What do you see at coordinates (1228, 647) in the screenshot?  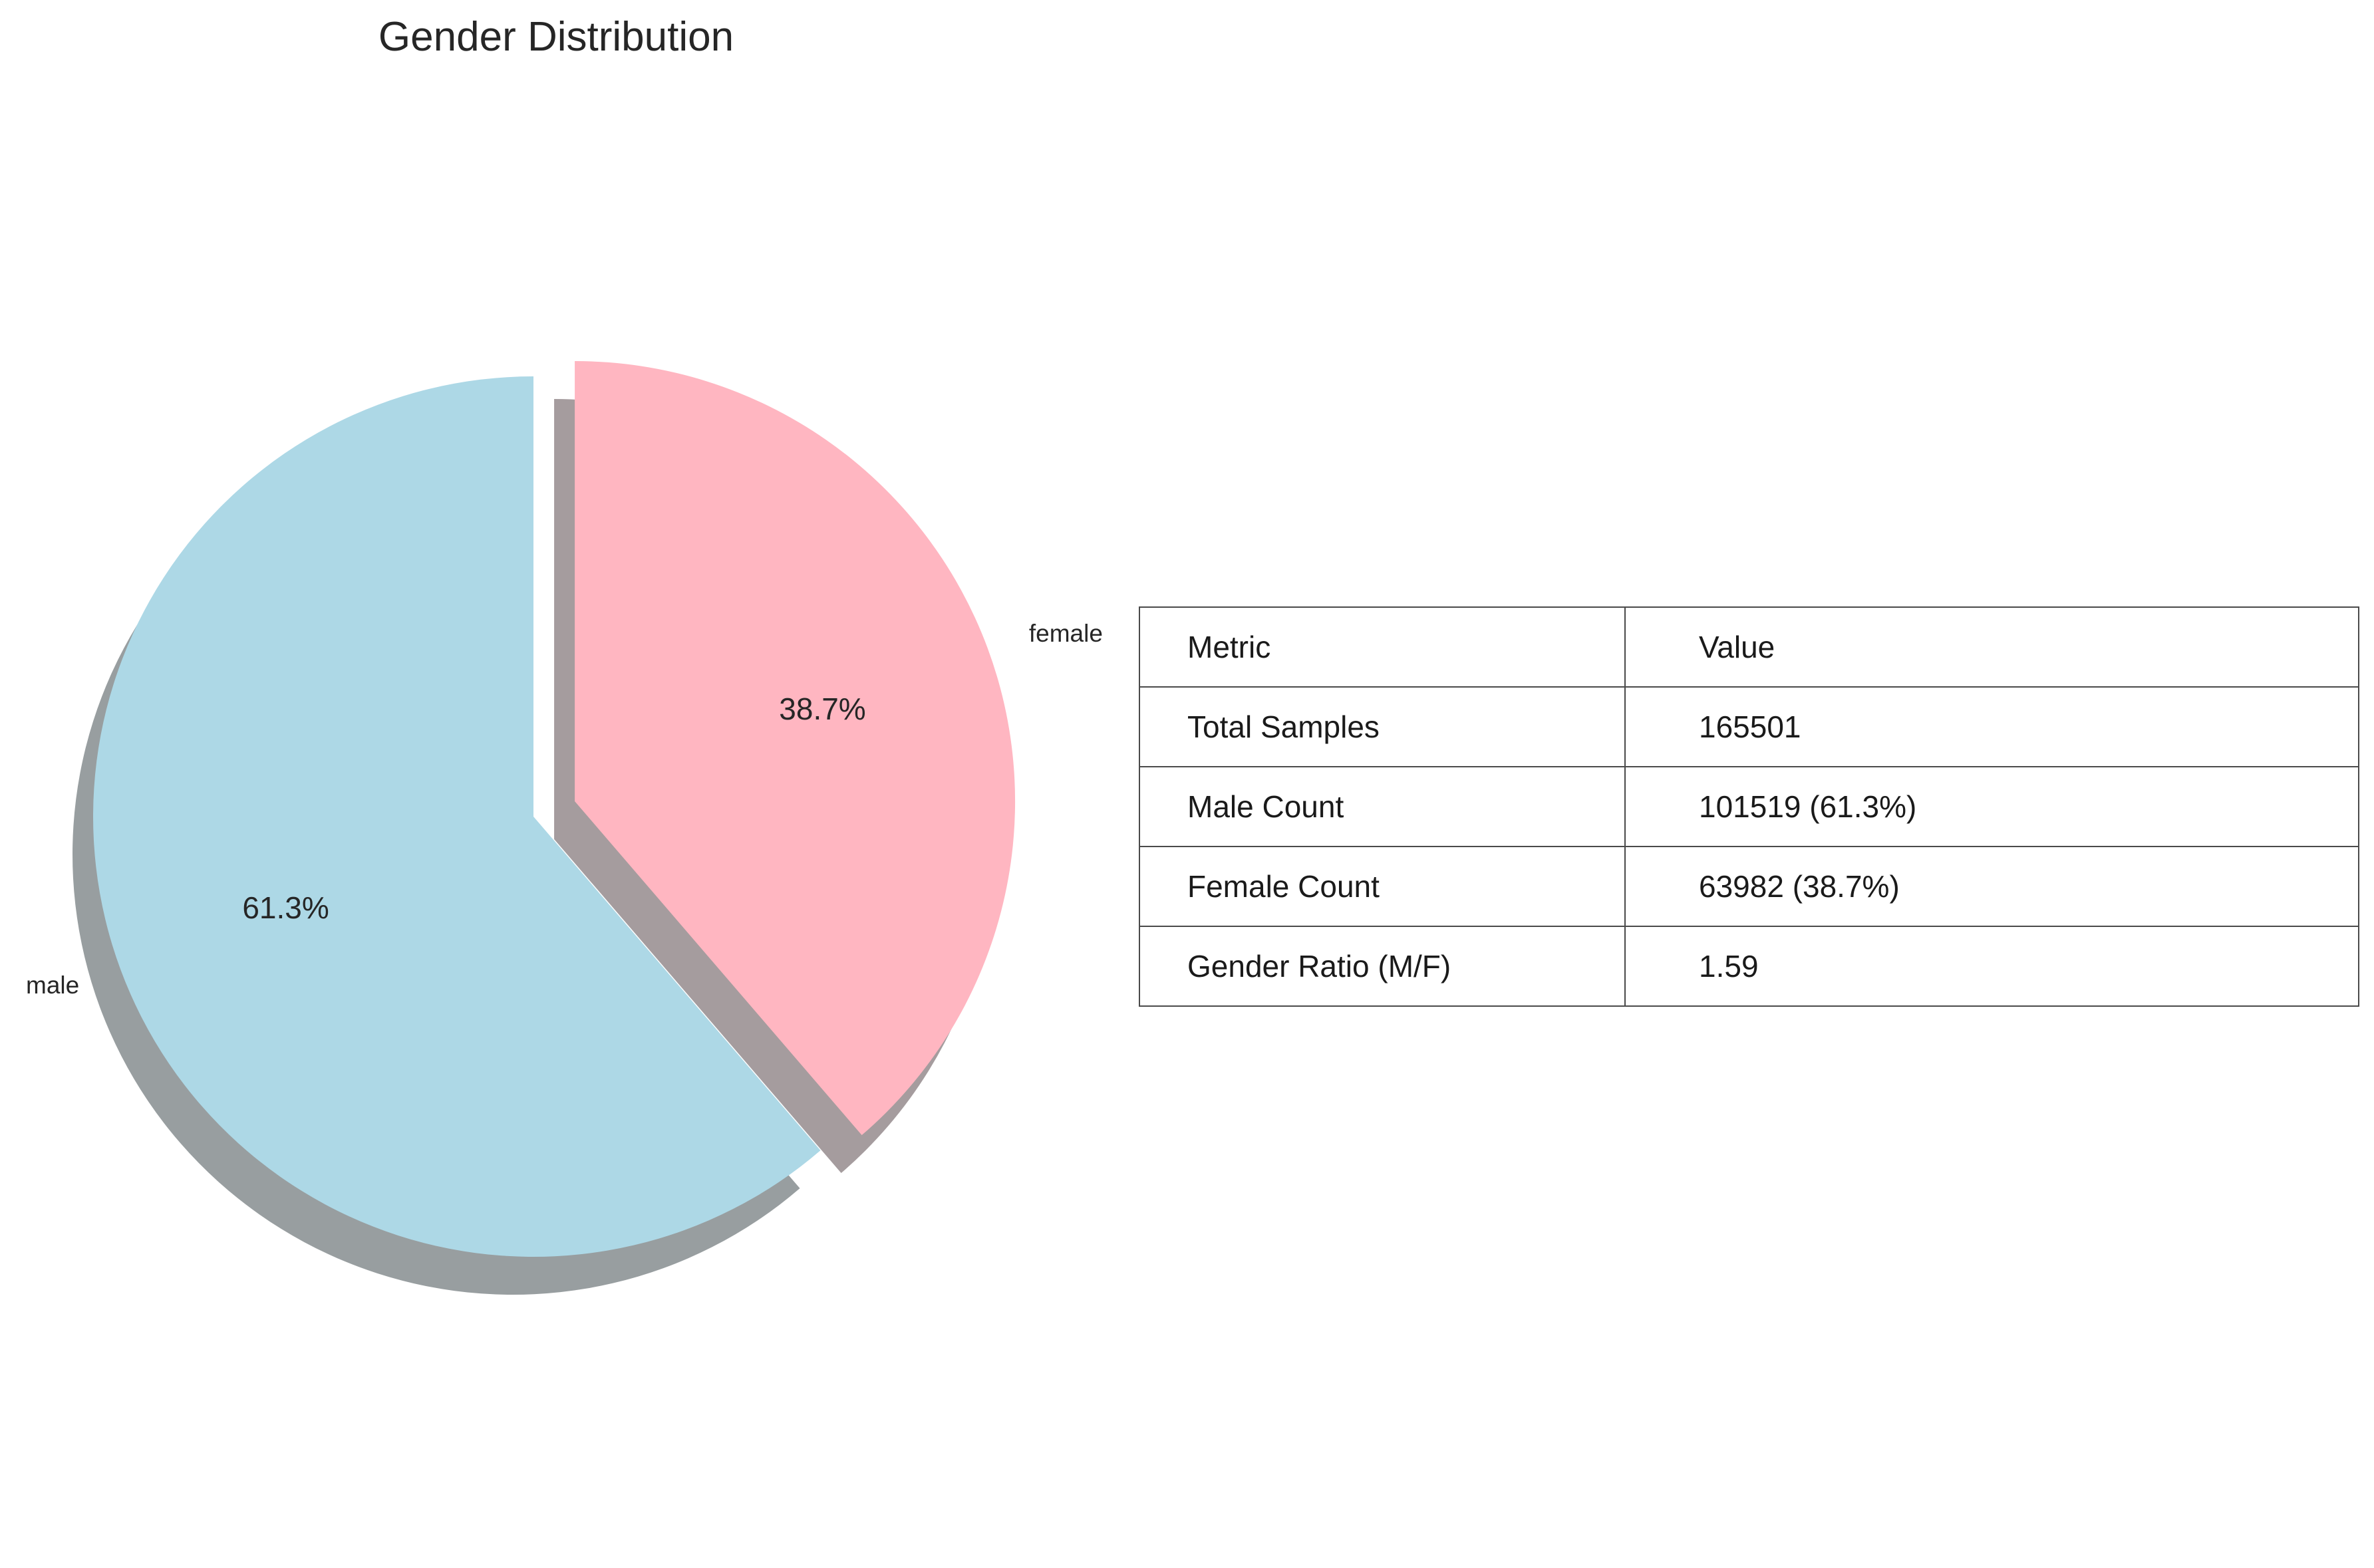 I see `table-header-text: Metric` at bounding box center [1228, 647].